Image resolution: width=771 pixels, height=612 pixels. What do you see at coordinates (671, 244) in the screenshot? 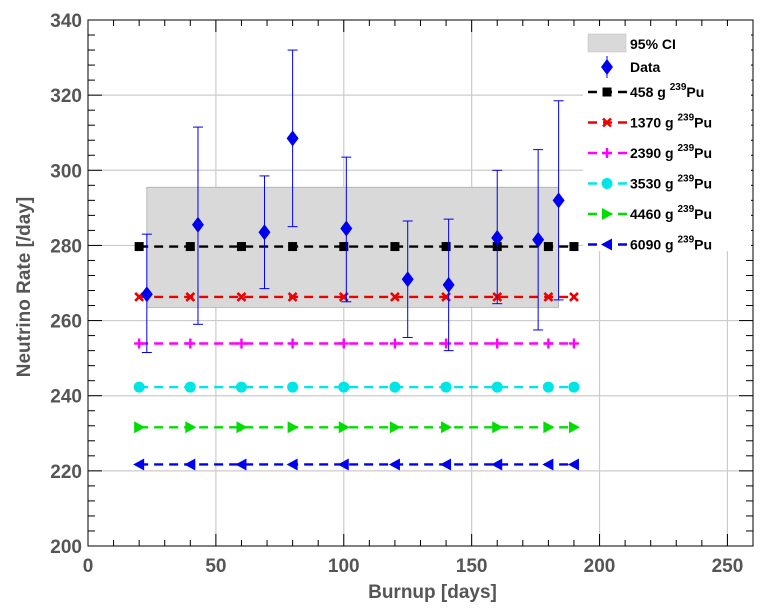
I see `legend-series-label: 6090 g 239Pu` at bounding box center [671, 244].